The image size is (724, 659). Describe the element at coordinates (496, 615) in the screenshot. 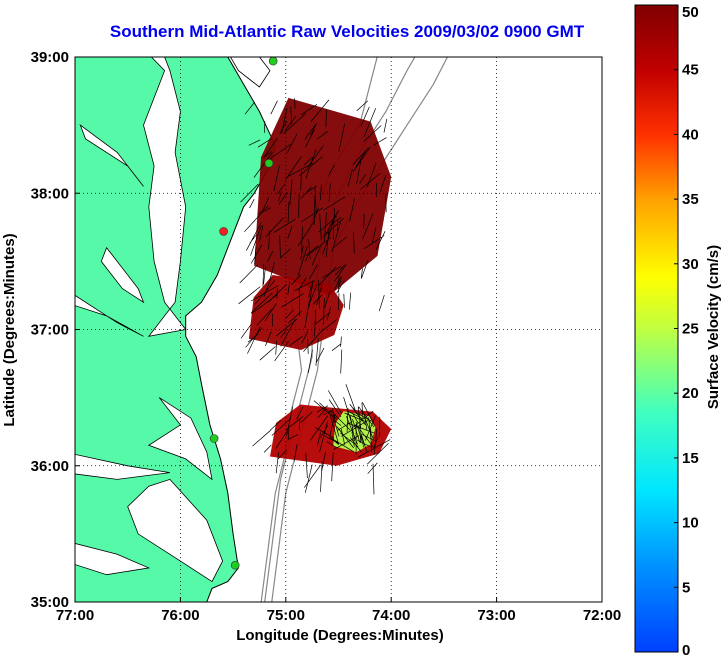

I see `x-tick-label: 73:00` at that location.